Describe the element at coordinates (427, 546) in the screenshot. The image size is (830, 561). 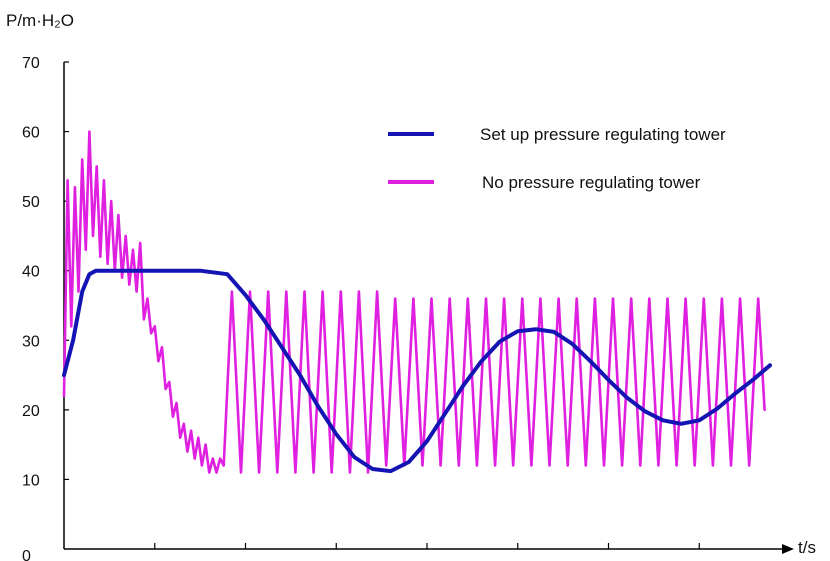
I see `x-ticks` at that location.